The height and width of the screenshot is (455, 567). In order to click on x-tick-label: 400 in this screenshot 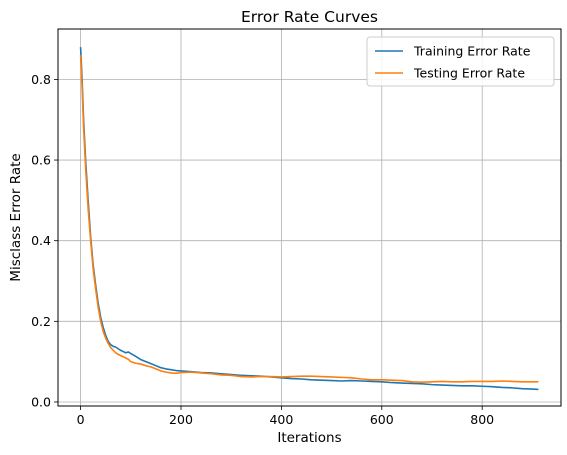, I will do `click(281, 419)`.